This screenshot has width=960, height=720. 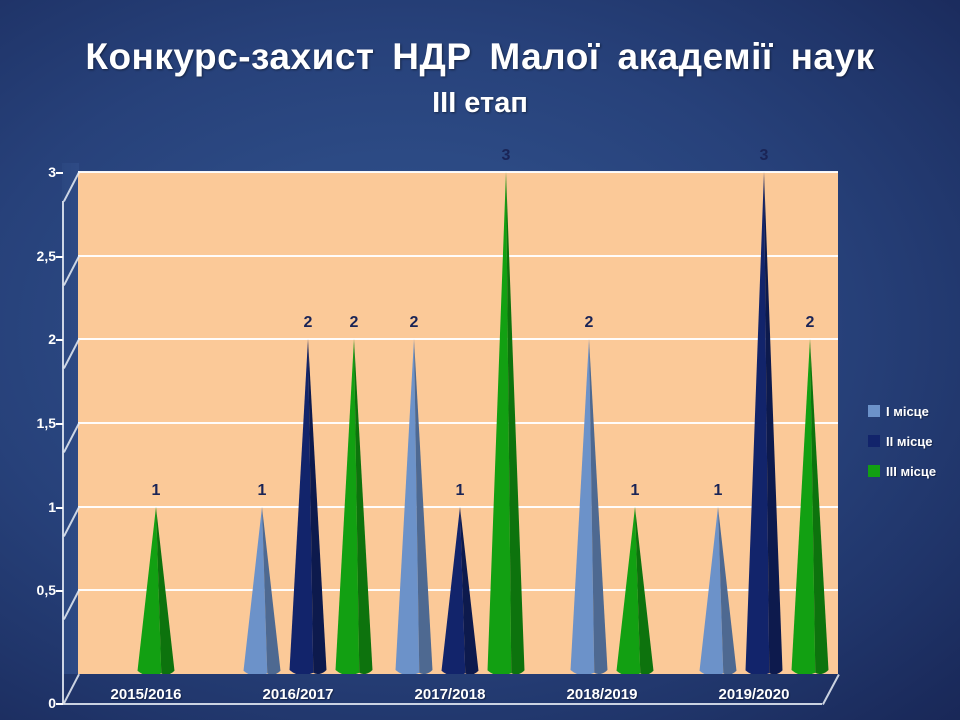 I want to click on y-axis-tick-label: 2, so click(x=52, y=339).